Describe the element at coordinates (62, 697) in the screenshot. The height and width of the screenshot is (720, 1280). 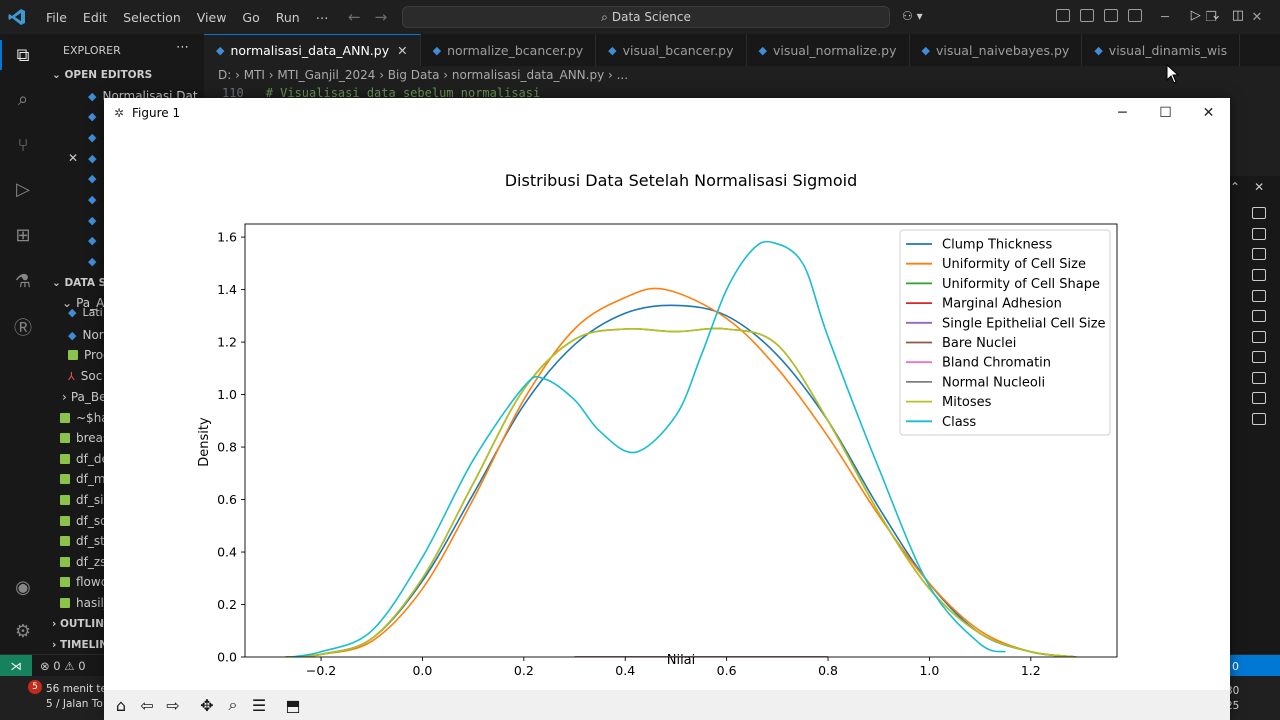
I see `weather-widget: 56 menit te 5 / Jalan To` at that location.